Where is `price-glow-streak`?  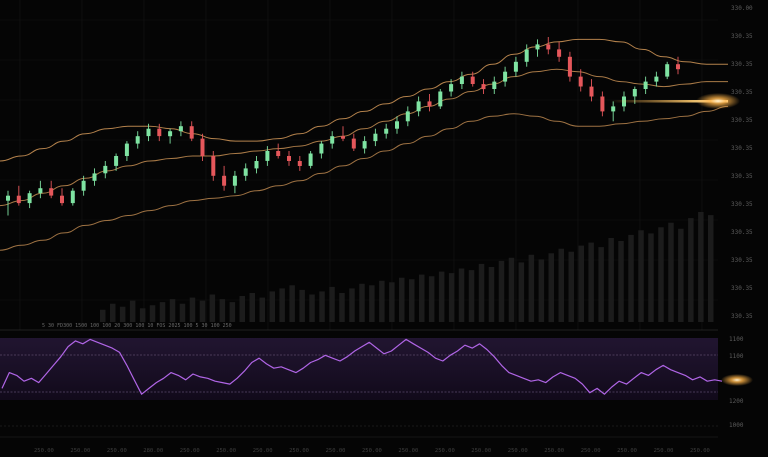
price-glow-streak is located at coordinates (669, 101).